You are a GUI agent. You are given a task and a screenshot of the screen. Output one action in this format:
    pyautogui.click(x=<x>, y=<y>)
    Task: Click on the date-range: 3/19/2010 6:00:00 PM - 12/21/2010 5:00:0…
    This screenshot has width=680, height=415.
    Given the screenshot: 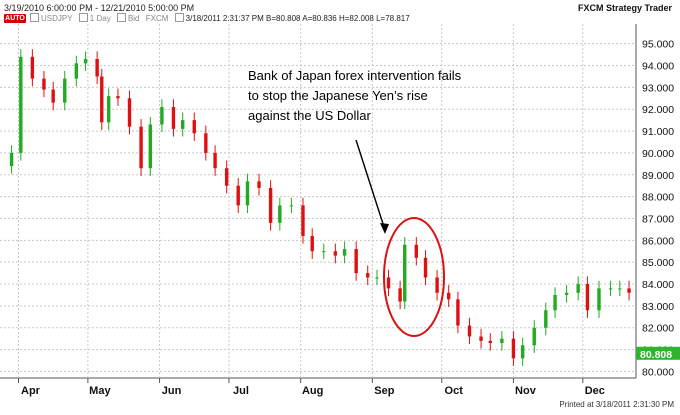 What is the action you would take?
    pyautogui.click(x=99, y=8)
    